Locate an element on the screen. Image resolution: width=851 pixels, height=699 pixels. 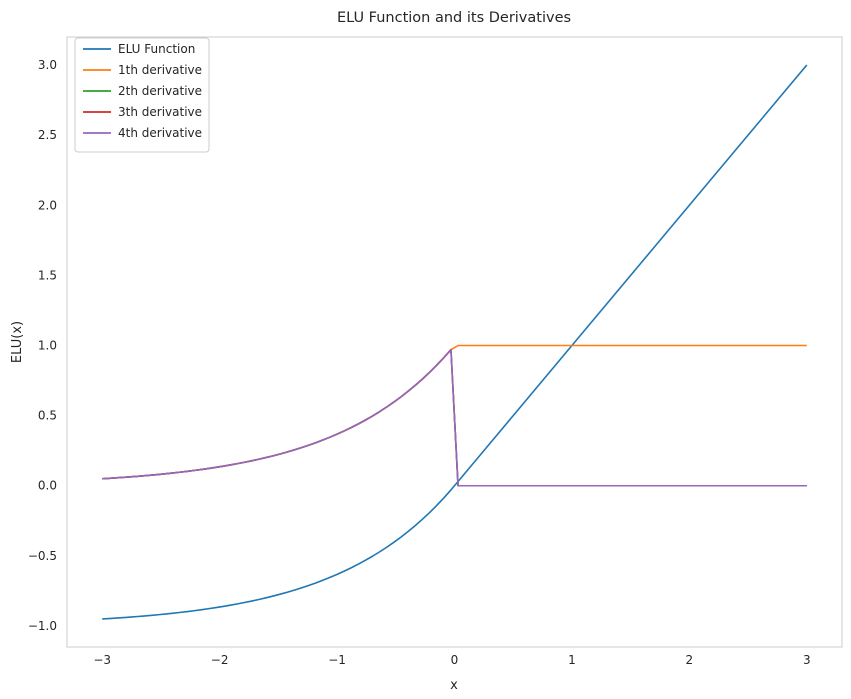
x-tick-label: −2 is located at coordinates (220, 660).